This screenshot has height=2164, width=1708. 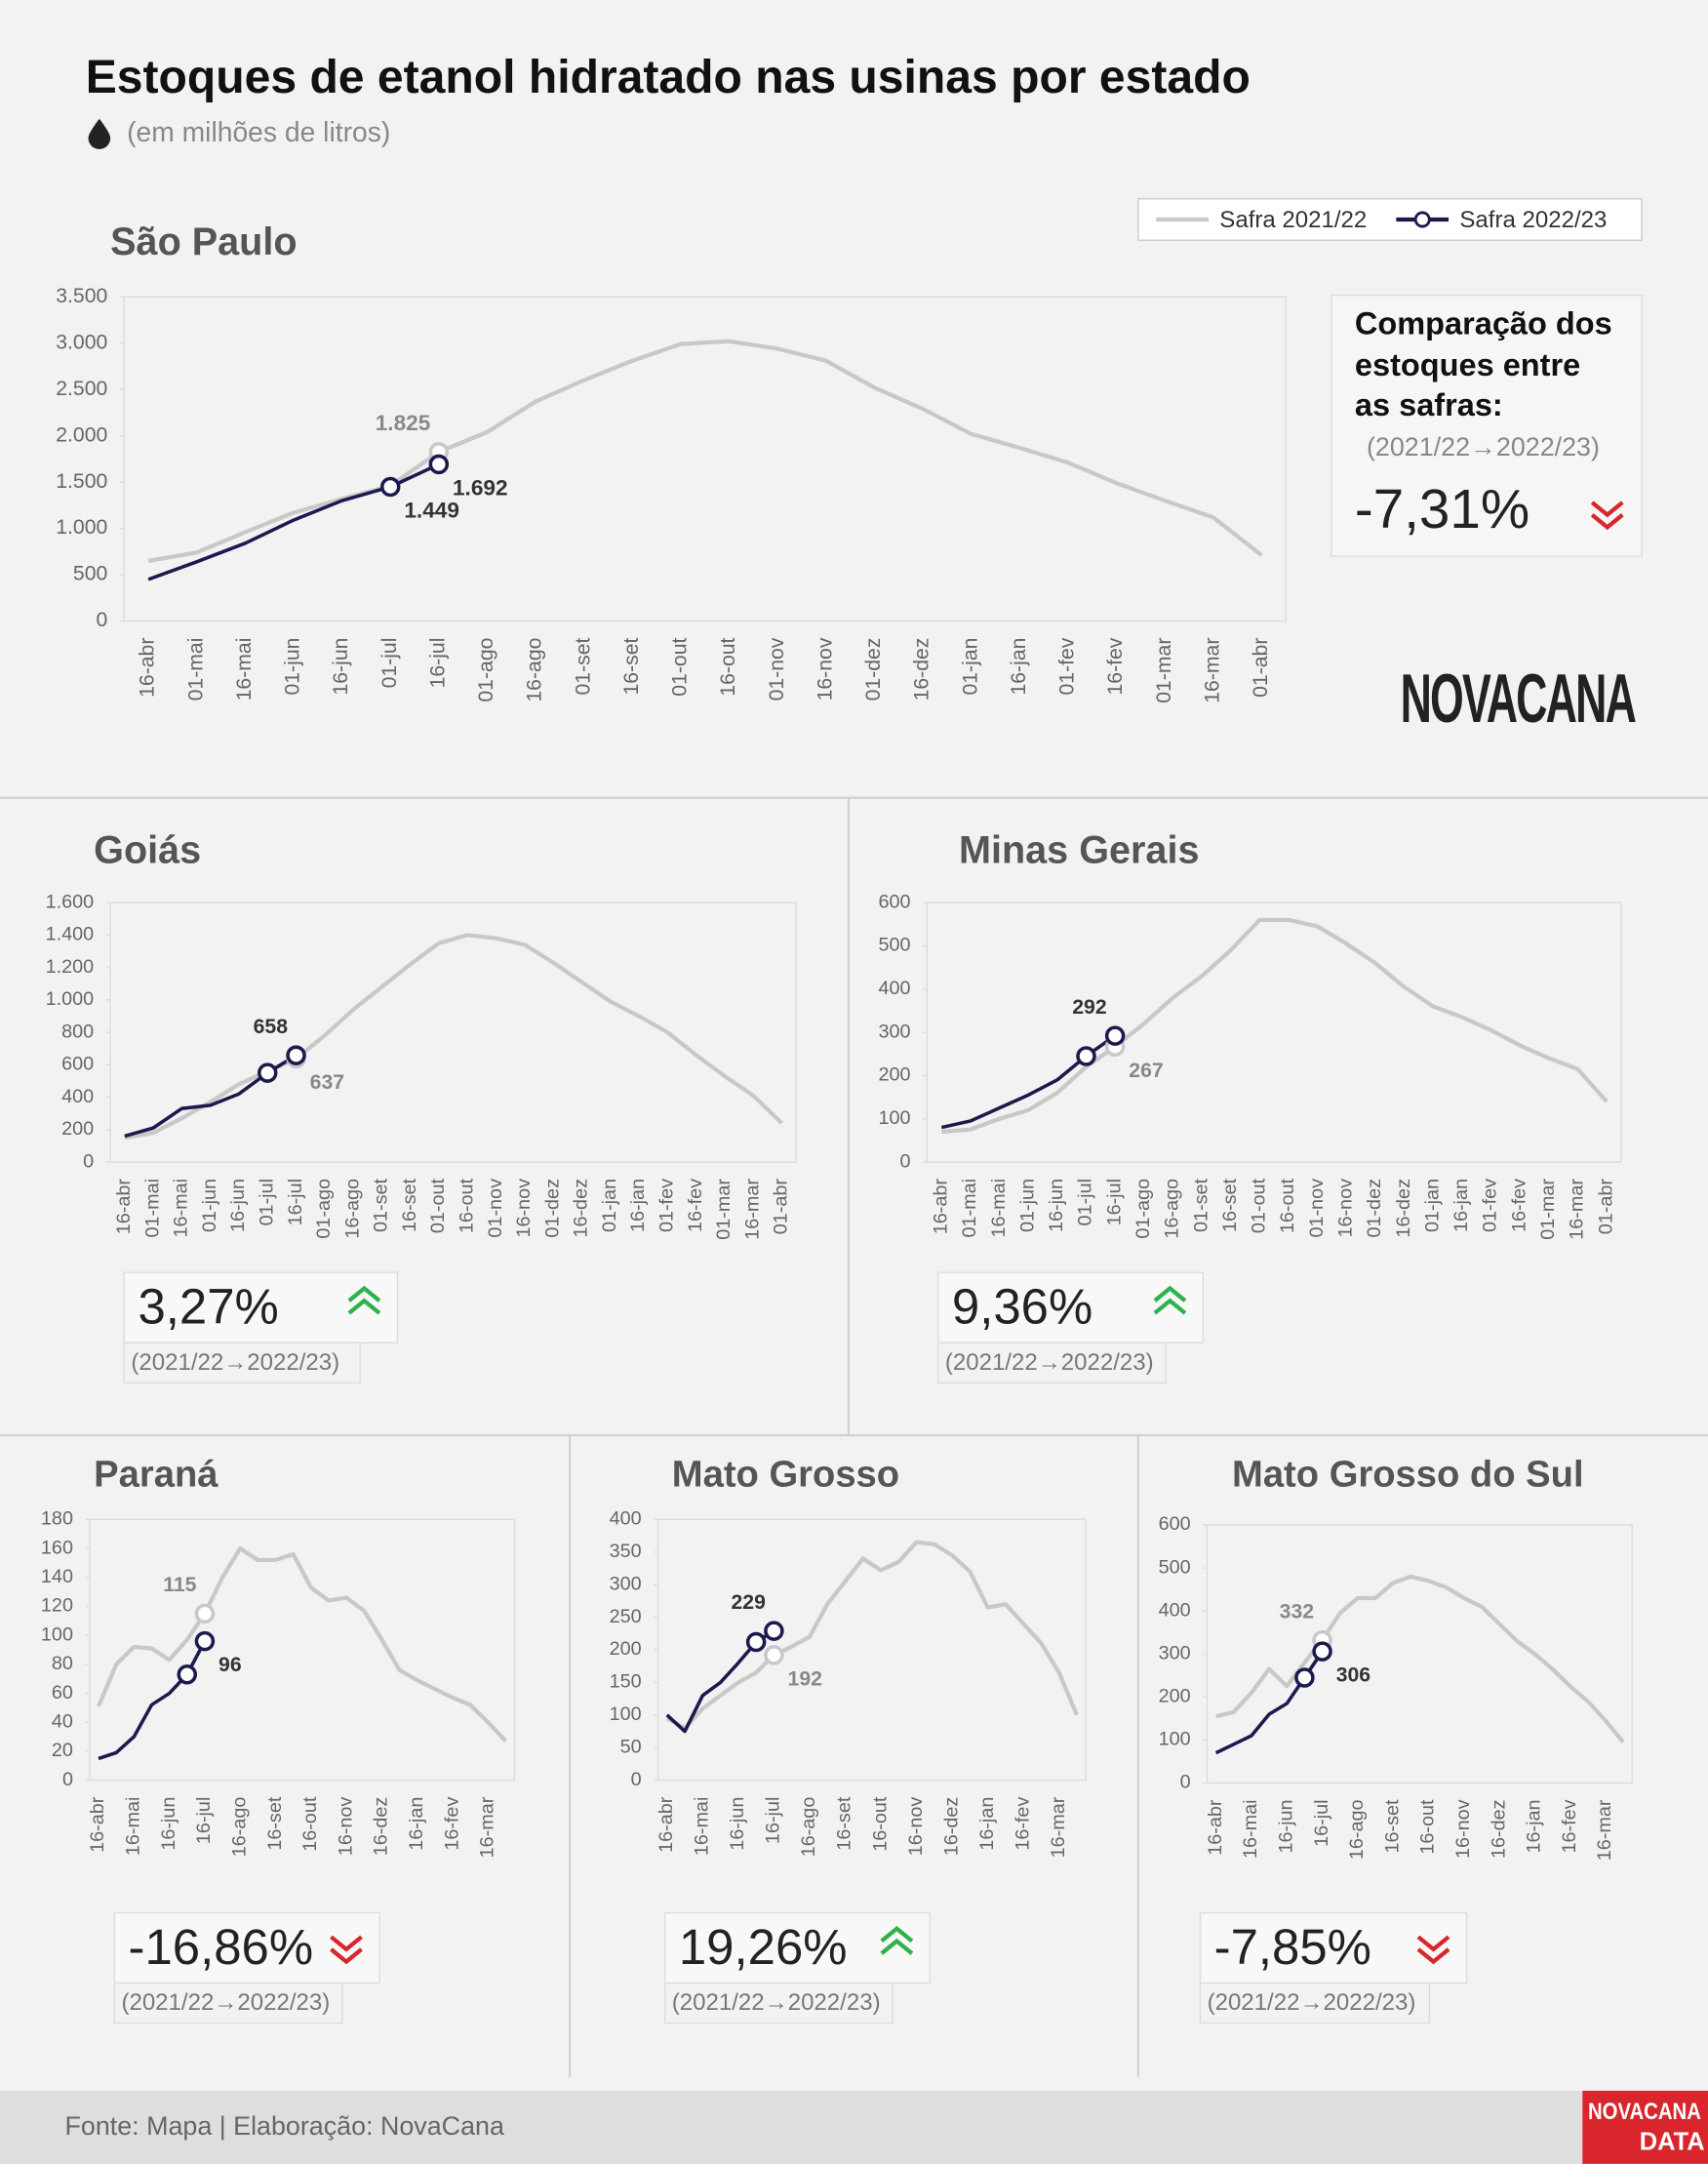 I want to click on change-value: 19,26%, so click(x=763, y=1947).